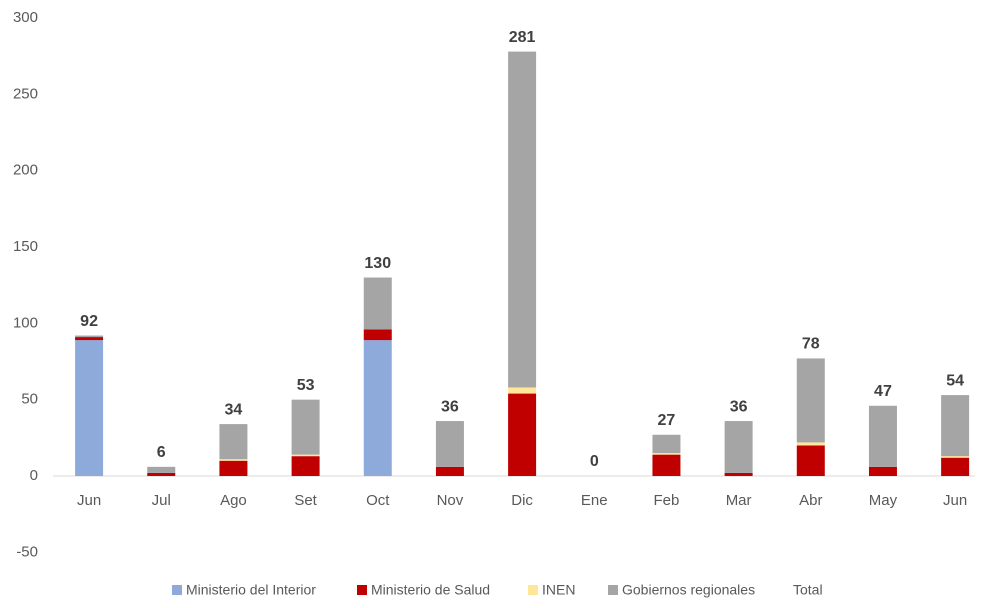 The width and height of the screenshot is (982, 608). I want to click on x-tick-label: Nov, so click(450, 500).